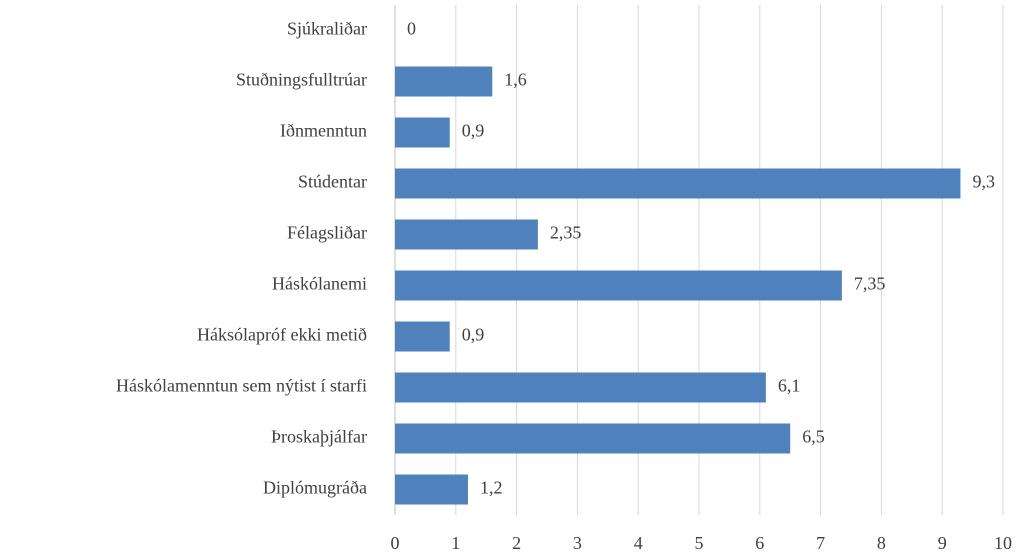  I want to click on y-tick-label: Stúdentar, so click(332, 182).